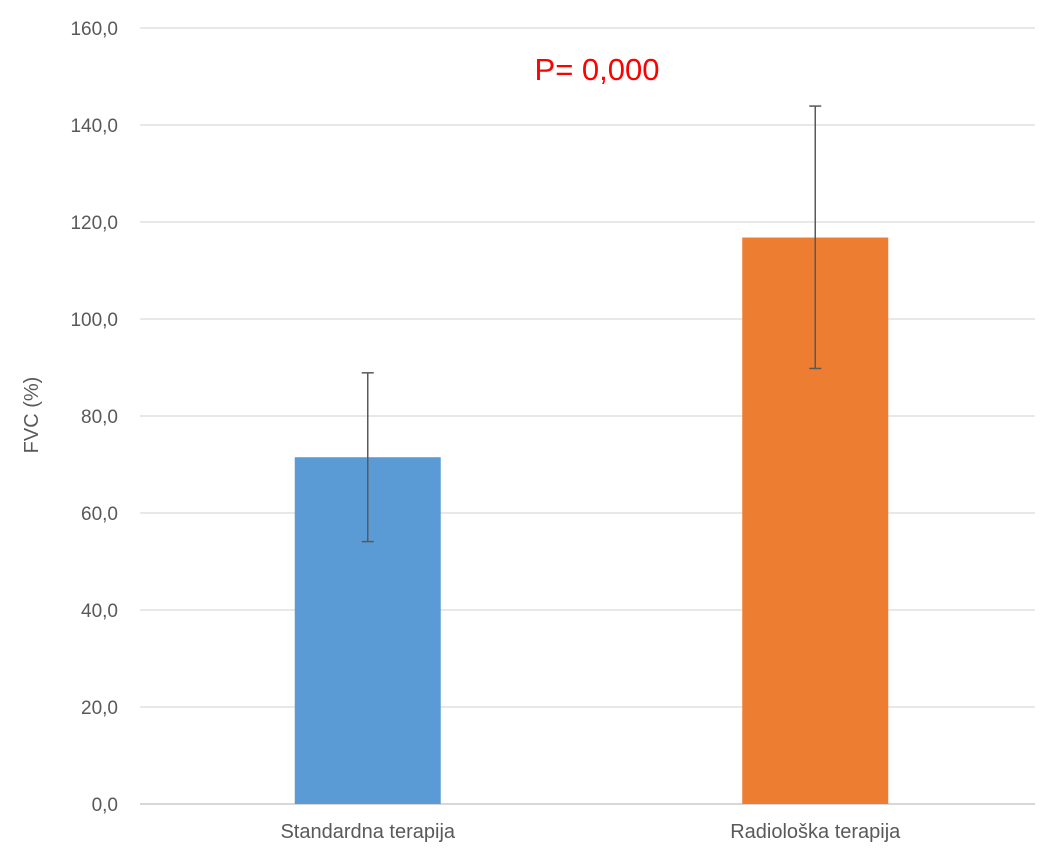  What do you see at coordinates (99, 611) in the screenshot?
I see `y-tick-label: 40,0` at bounding box center [99, 611].